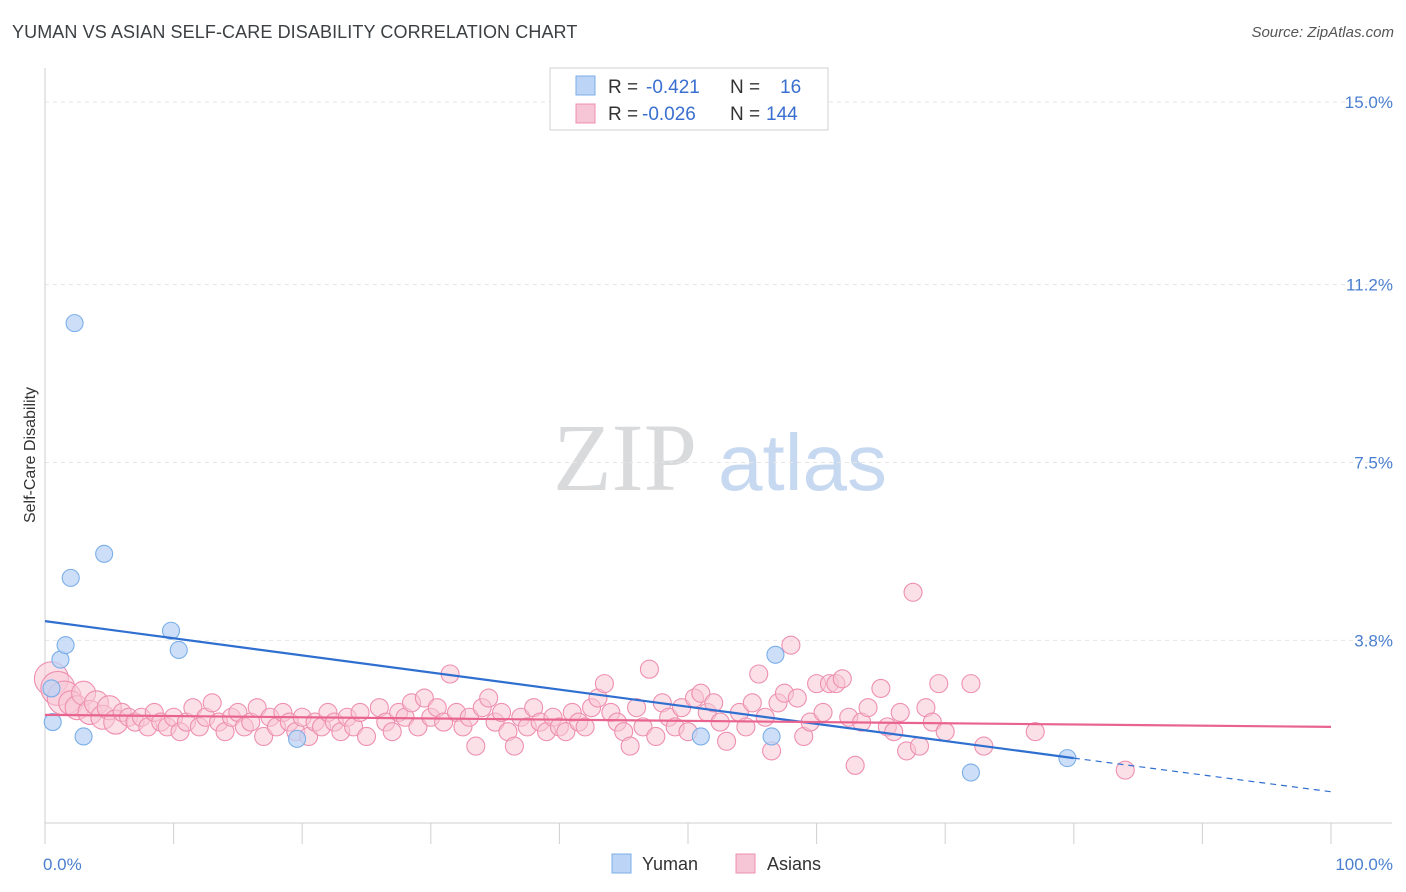 This screenshot has height=892, width=1406. I want to click on y-tick-label-1: 7.5%, so click(1373, 463).